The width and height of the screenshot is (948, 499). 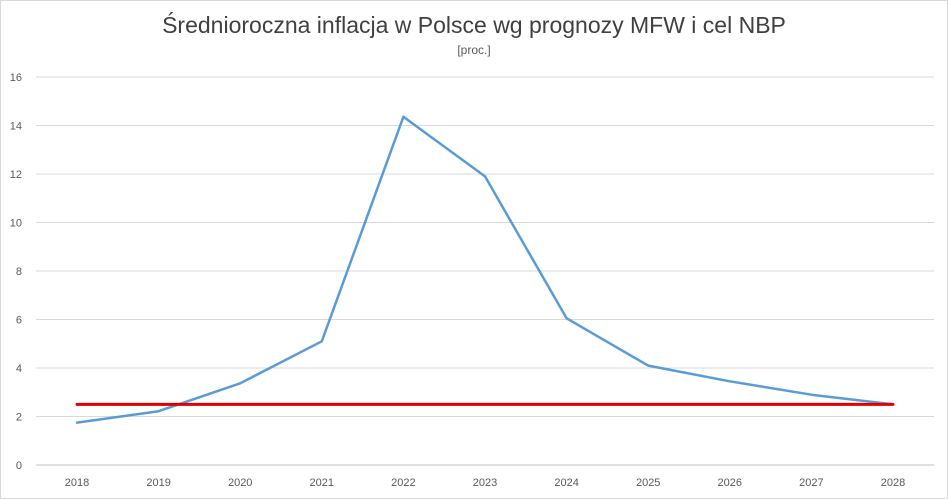 What do you see at coordinates (19, 369) in the screenshot?
I see `y-tick-label: 4` at bounding box center [19, 369].